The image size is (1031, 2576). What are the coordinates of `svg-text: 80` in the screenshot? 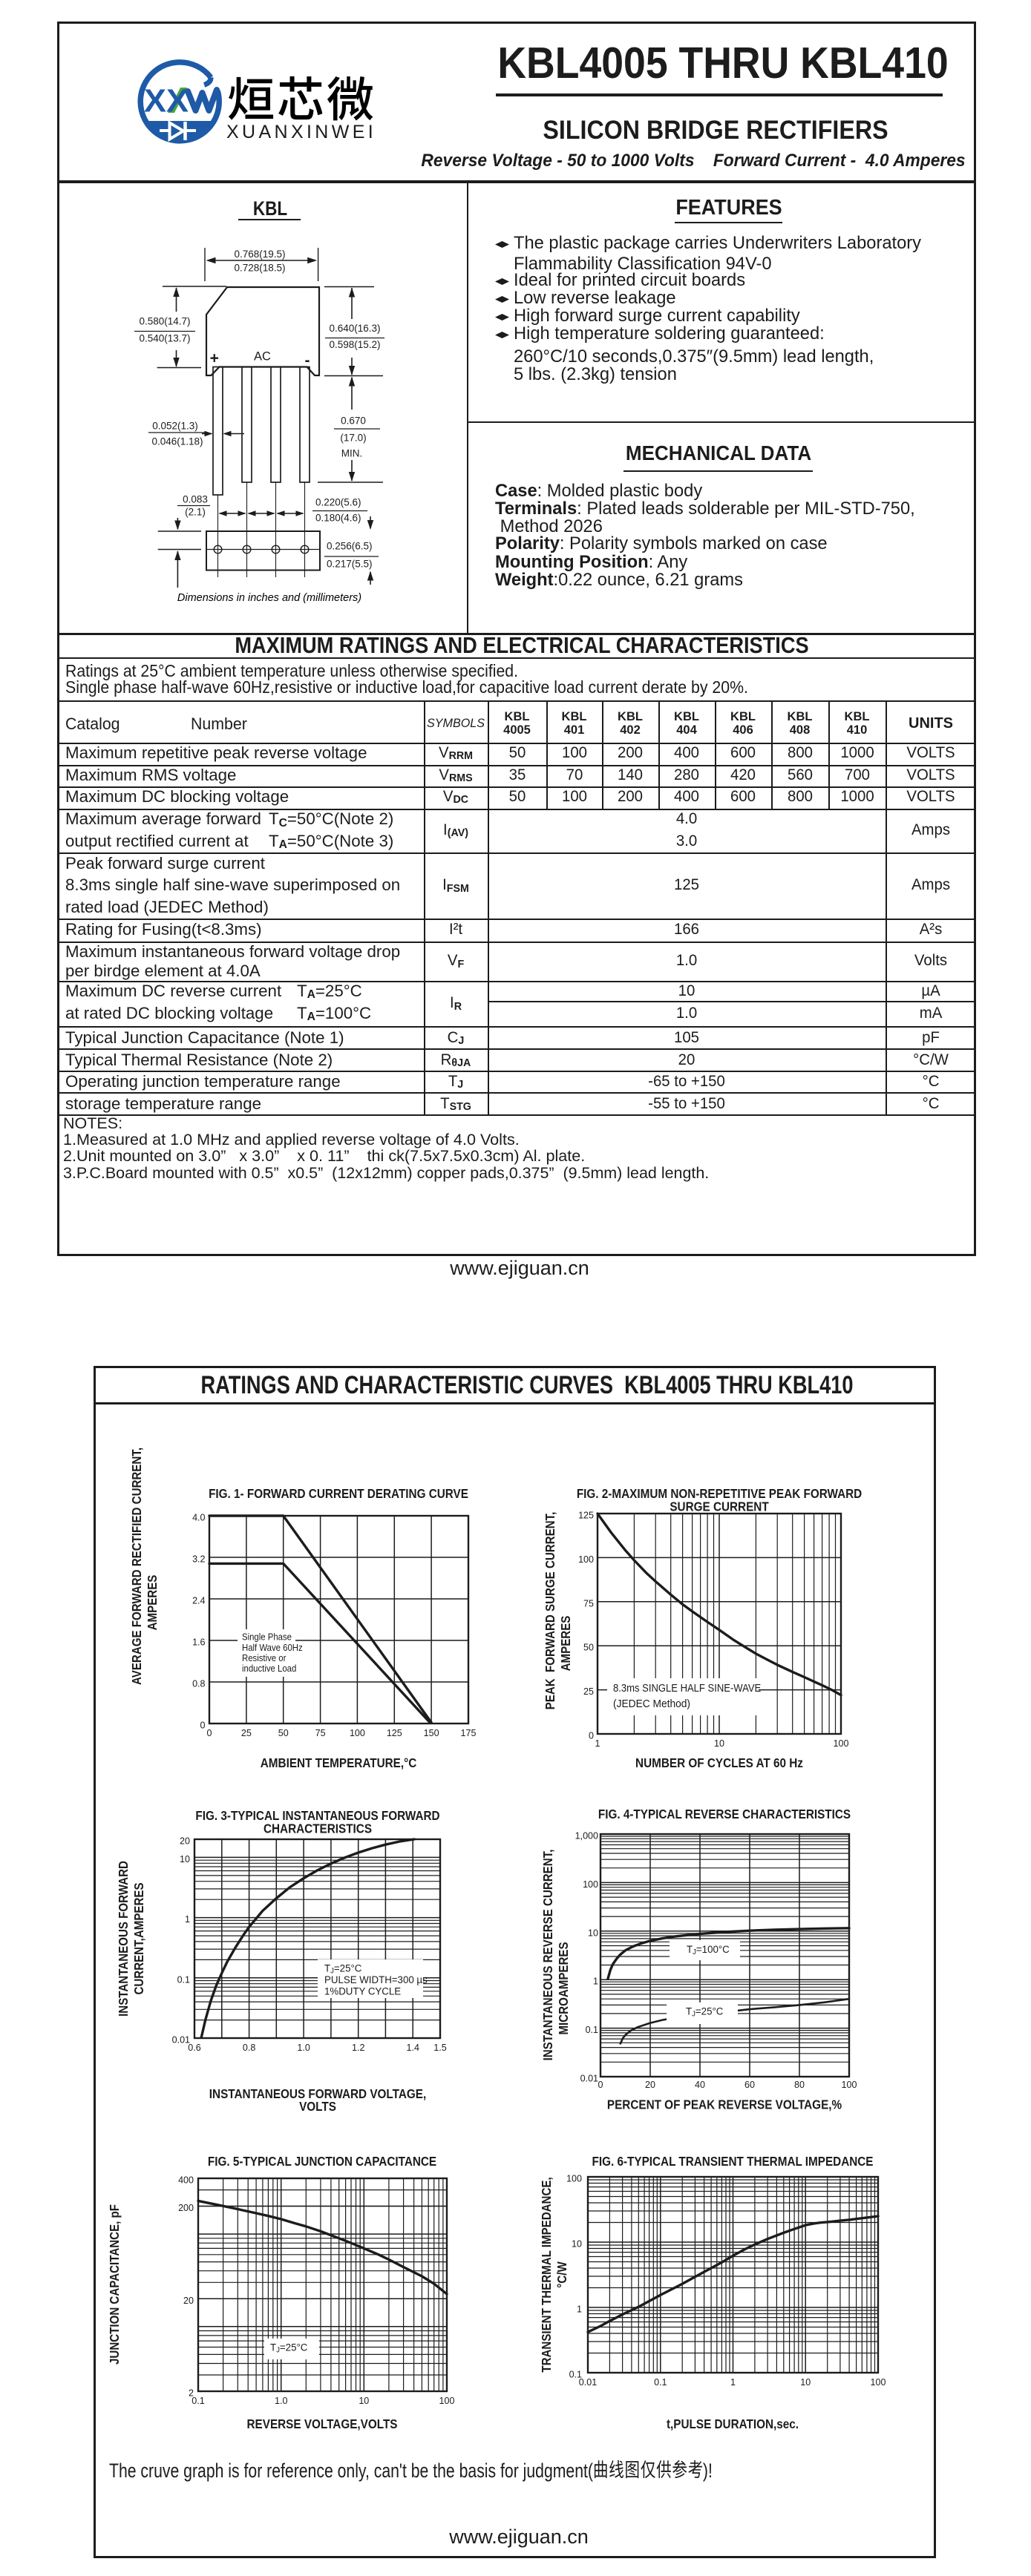 It's located at (799, 2084).